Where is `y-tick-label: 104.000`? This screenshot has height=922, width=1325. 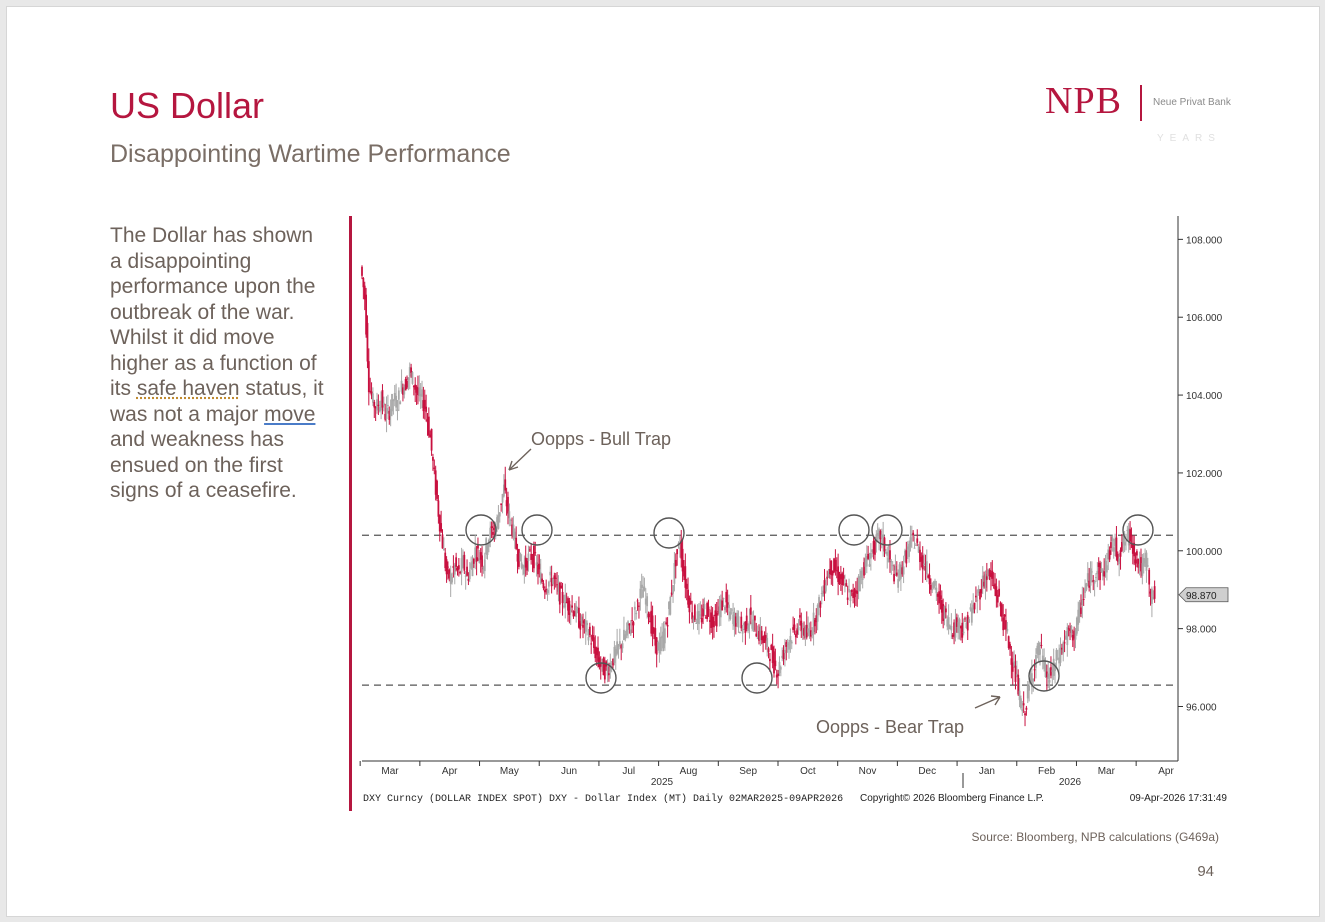
y-tick-label: 104.000 is located at coordinates (1204, 396).